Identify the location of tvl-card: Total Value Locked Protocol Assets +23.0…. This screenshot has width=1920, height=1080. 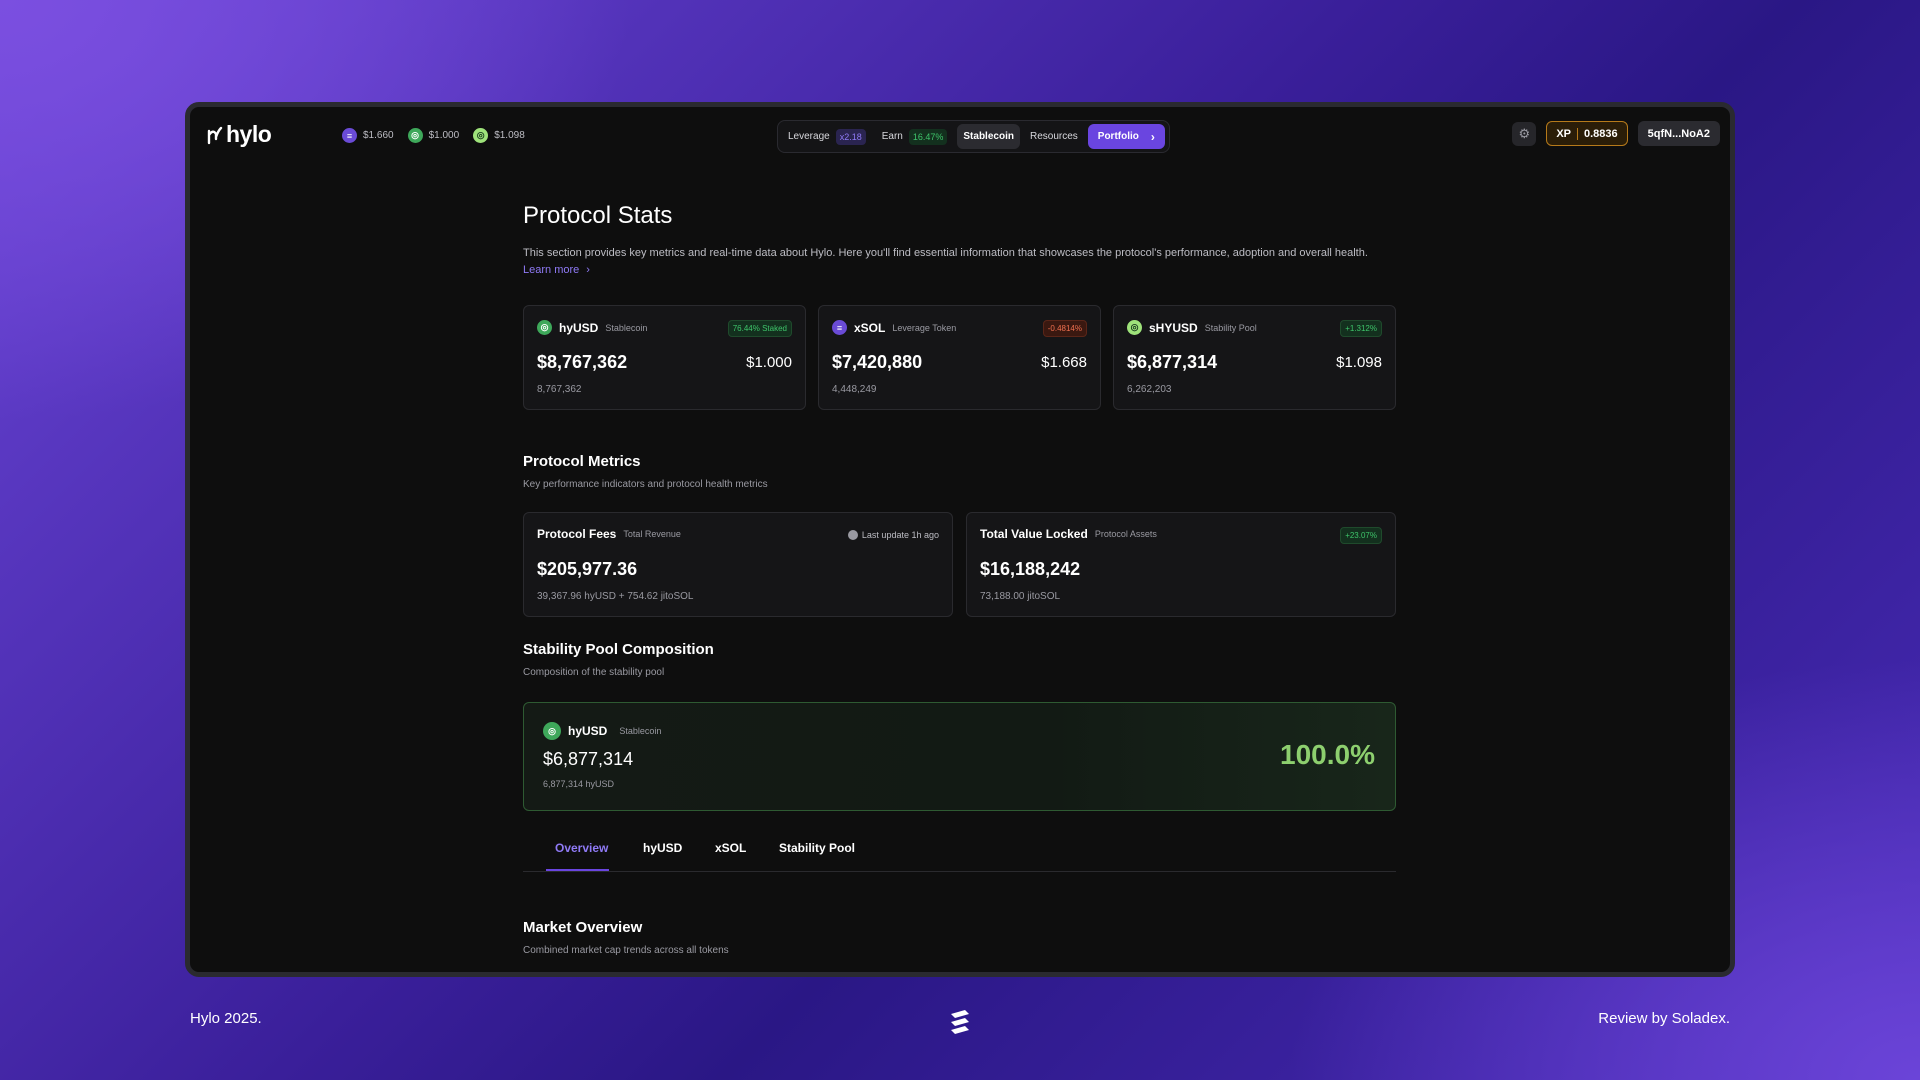
(1181, 564).